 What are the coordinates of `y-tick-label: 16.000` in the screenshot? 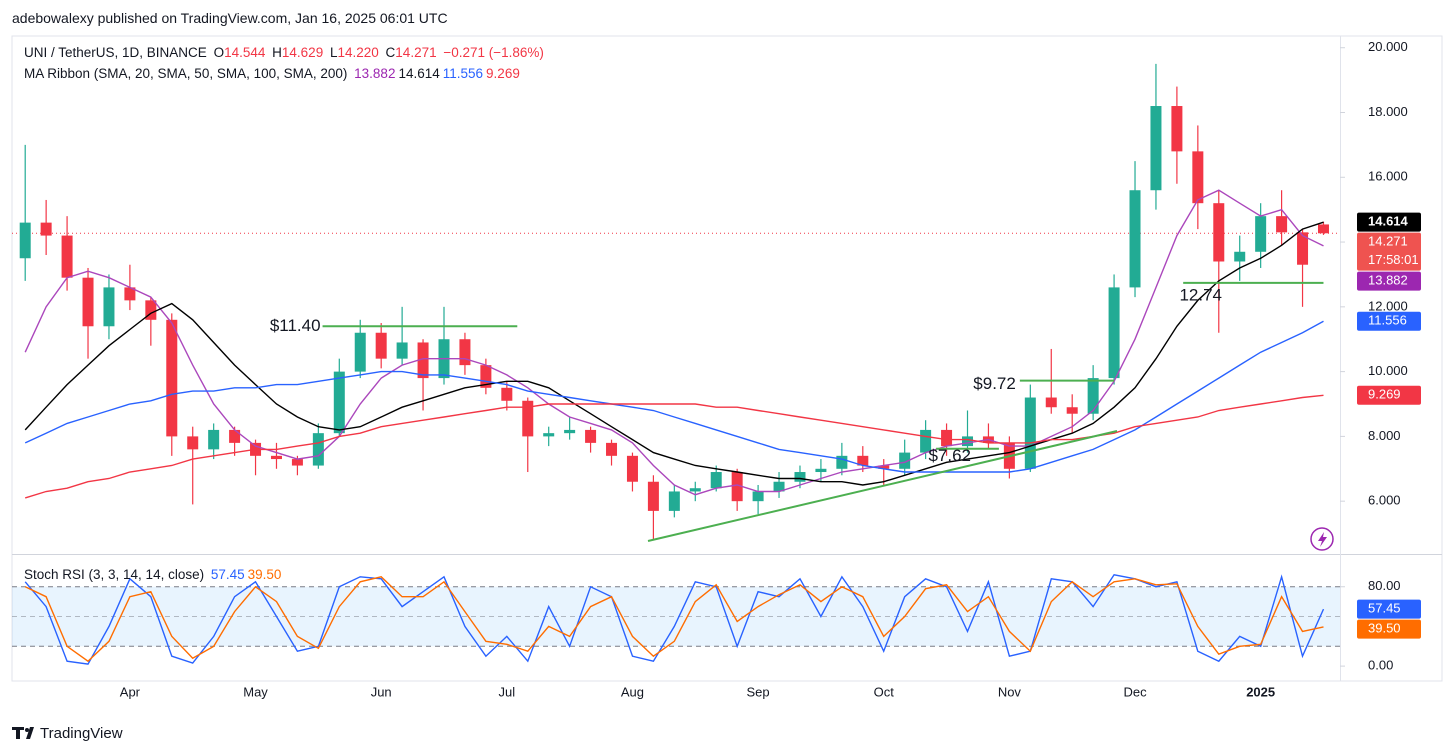 It's located at (1388, 176).